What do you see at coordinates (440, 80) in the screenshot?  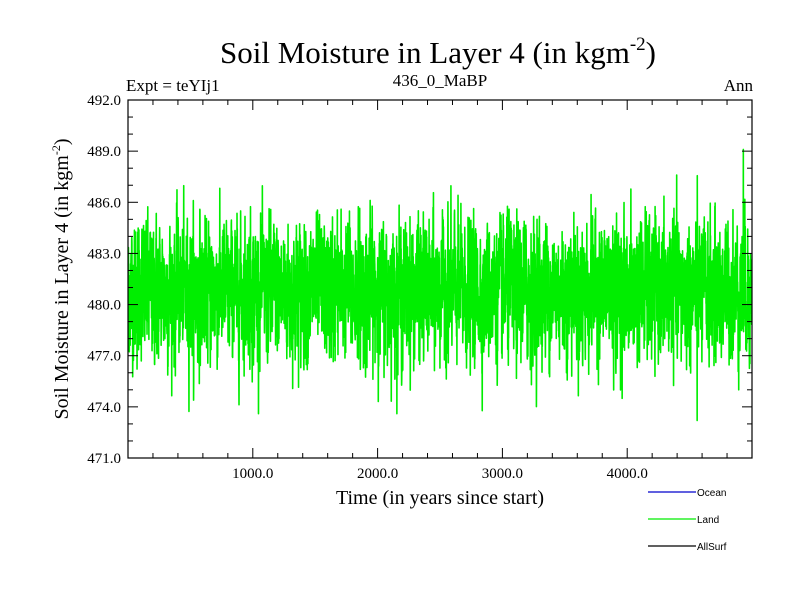 I see `subtitle-center: 436_0_MaBP` at bounding box center [440, 80].